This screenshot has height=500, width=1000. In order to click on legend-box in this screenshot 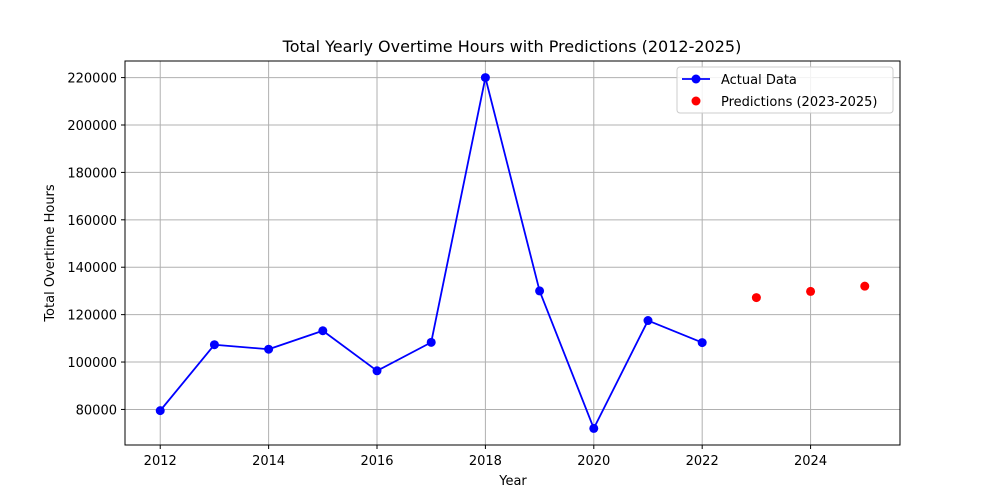, I will do `click(785, 90)`.